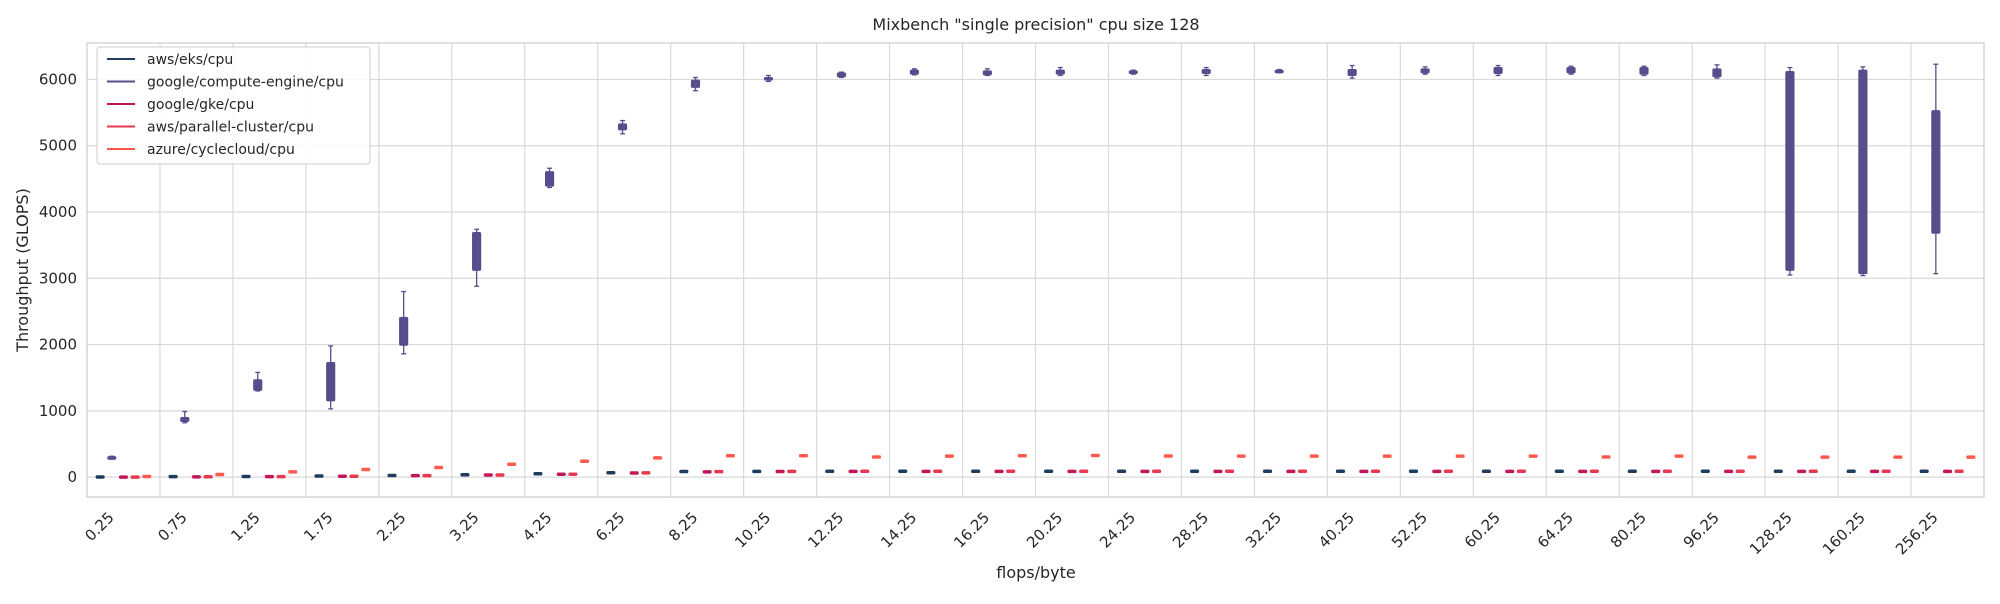 The image size is (2000, 604). What do you see at coordinates (1628, 530) in the screenshot?
I see `x-tick-label: 80.25` at bounding box center [1628, 530].